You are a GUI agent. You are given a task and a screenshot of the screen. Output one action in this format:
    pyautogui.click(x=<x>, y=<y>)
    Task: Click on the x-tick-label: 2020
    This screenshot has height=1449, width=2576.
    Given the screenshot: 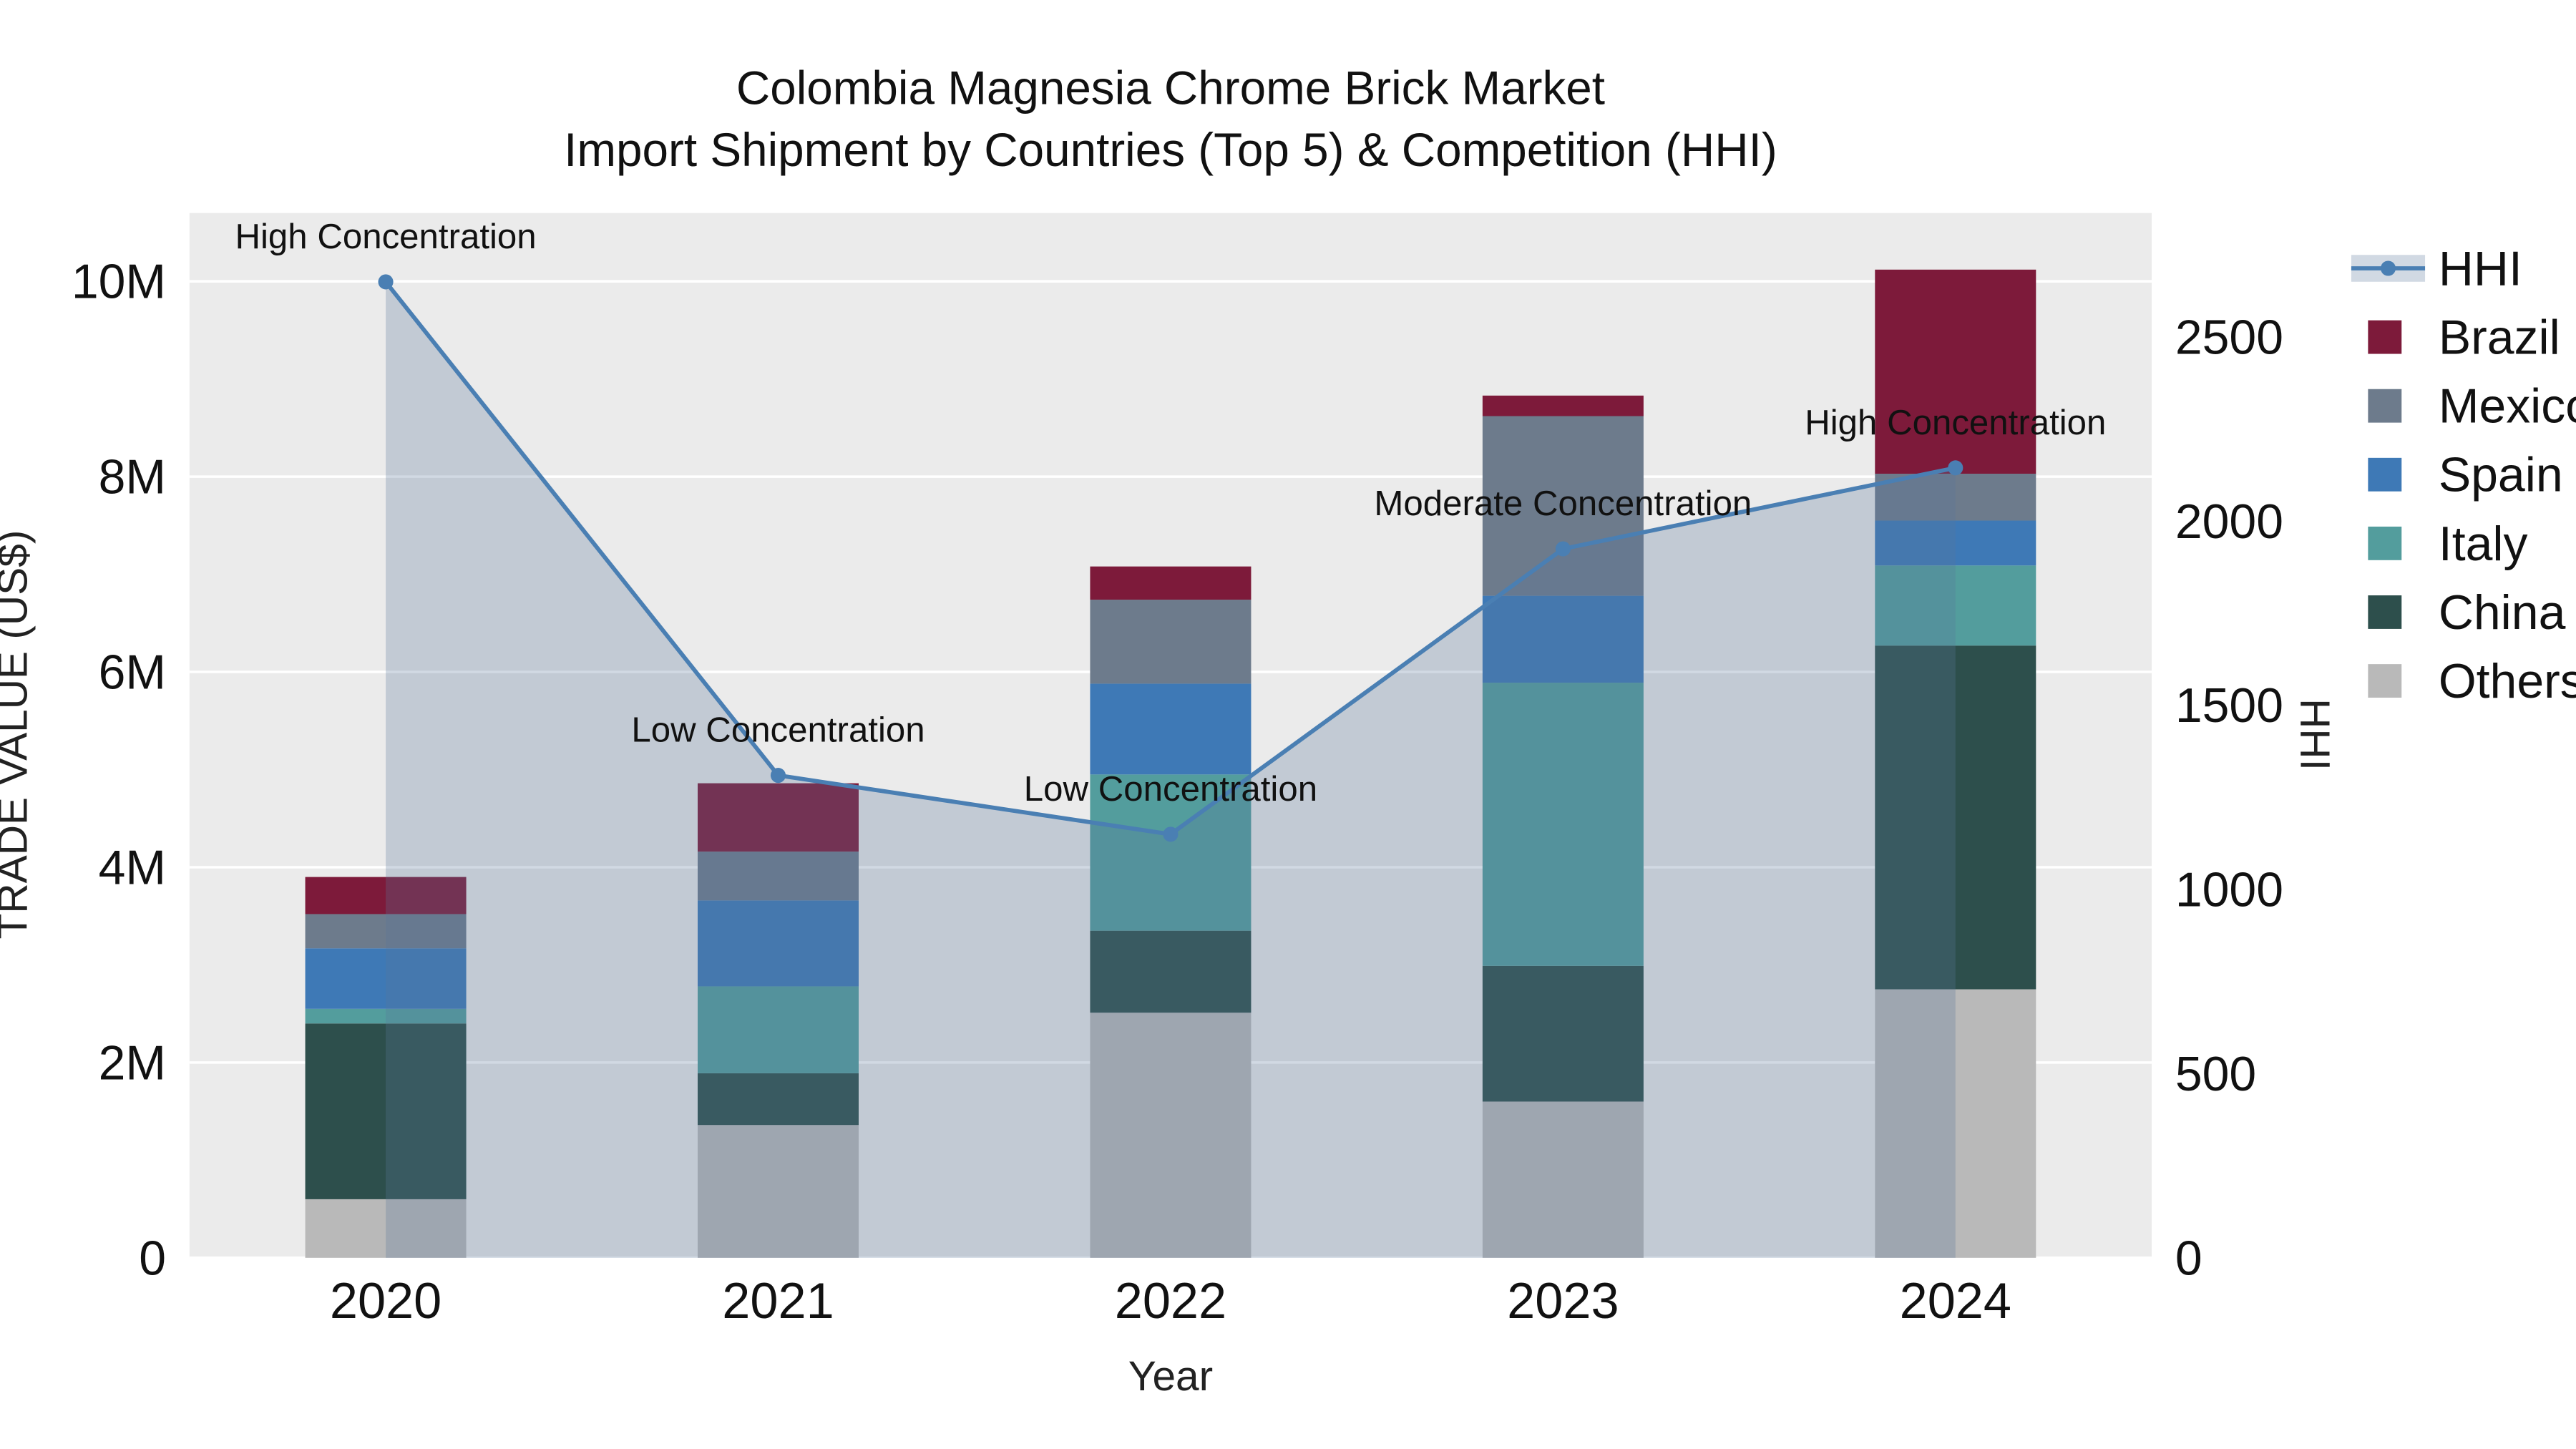 What is the action you would take?
    pyautogui.click(x=385, y=1300)
    